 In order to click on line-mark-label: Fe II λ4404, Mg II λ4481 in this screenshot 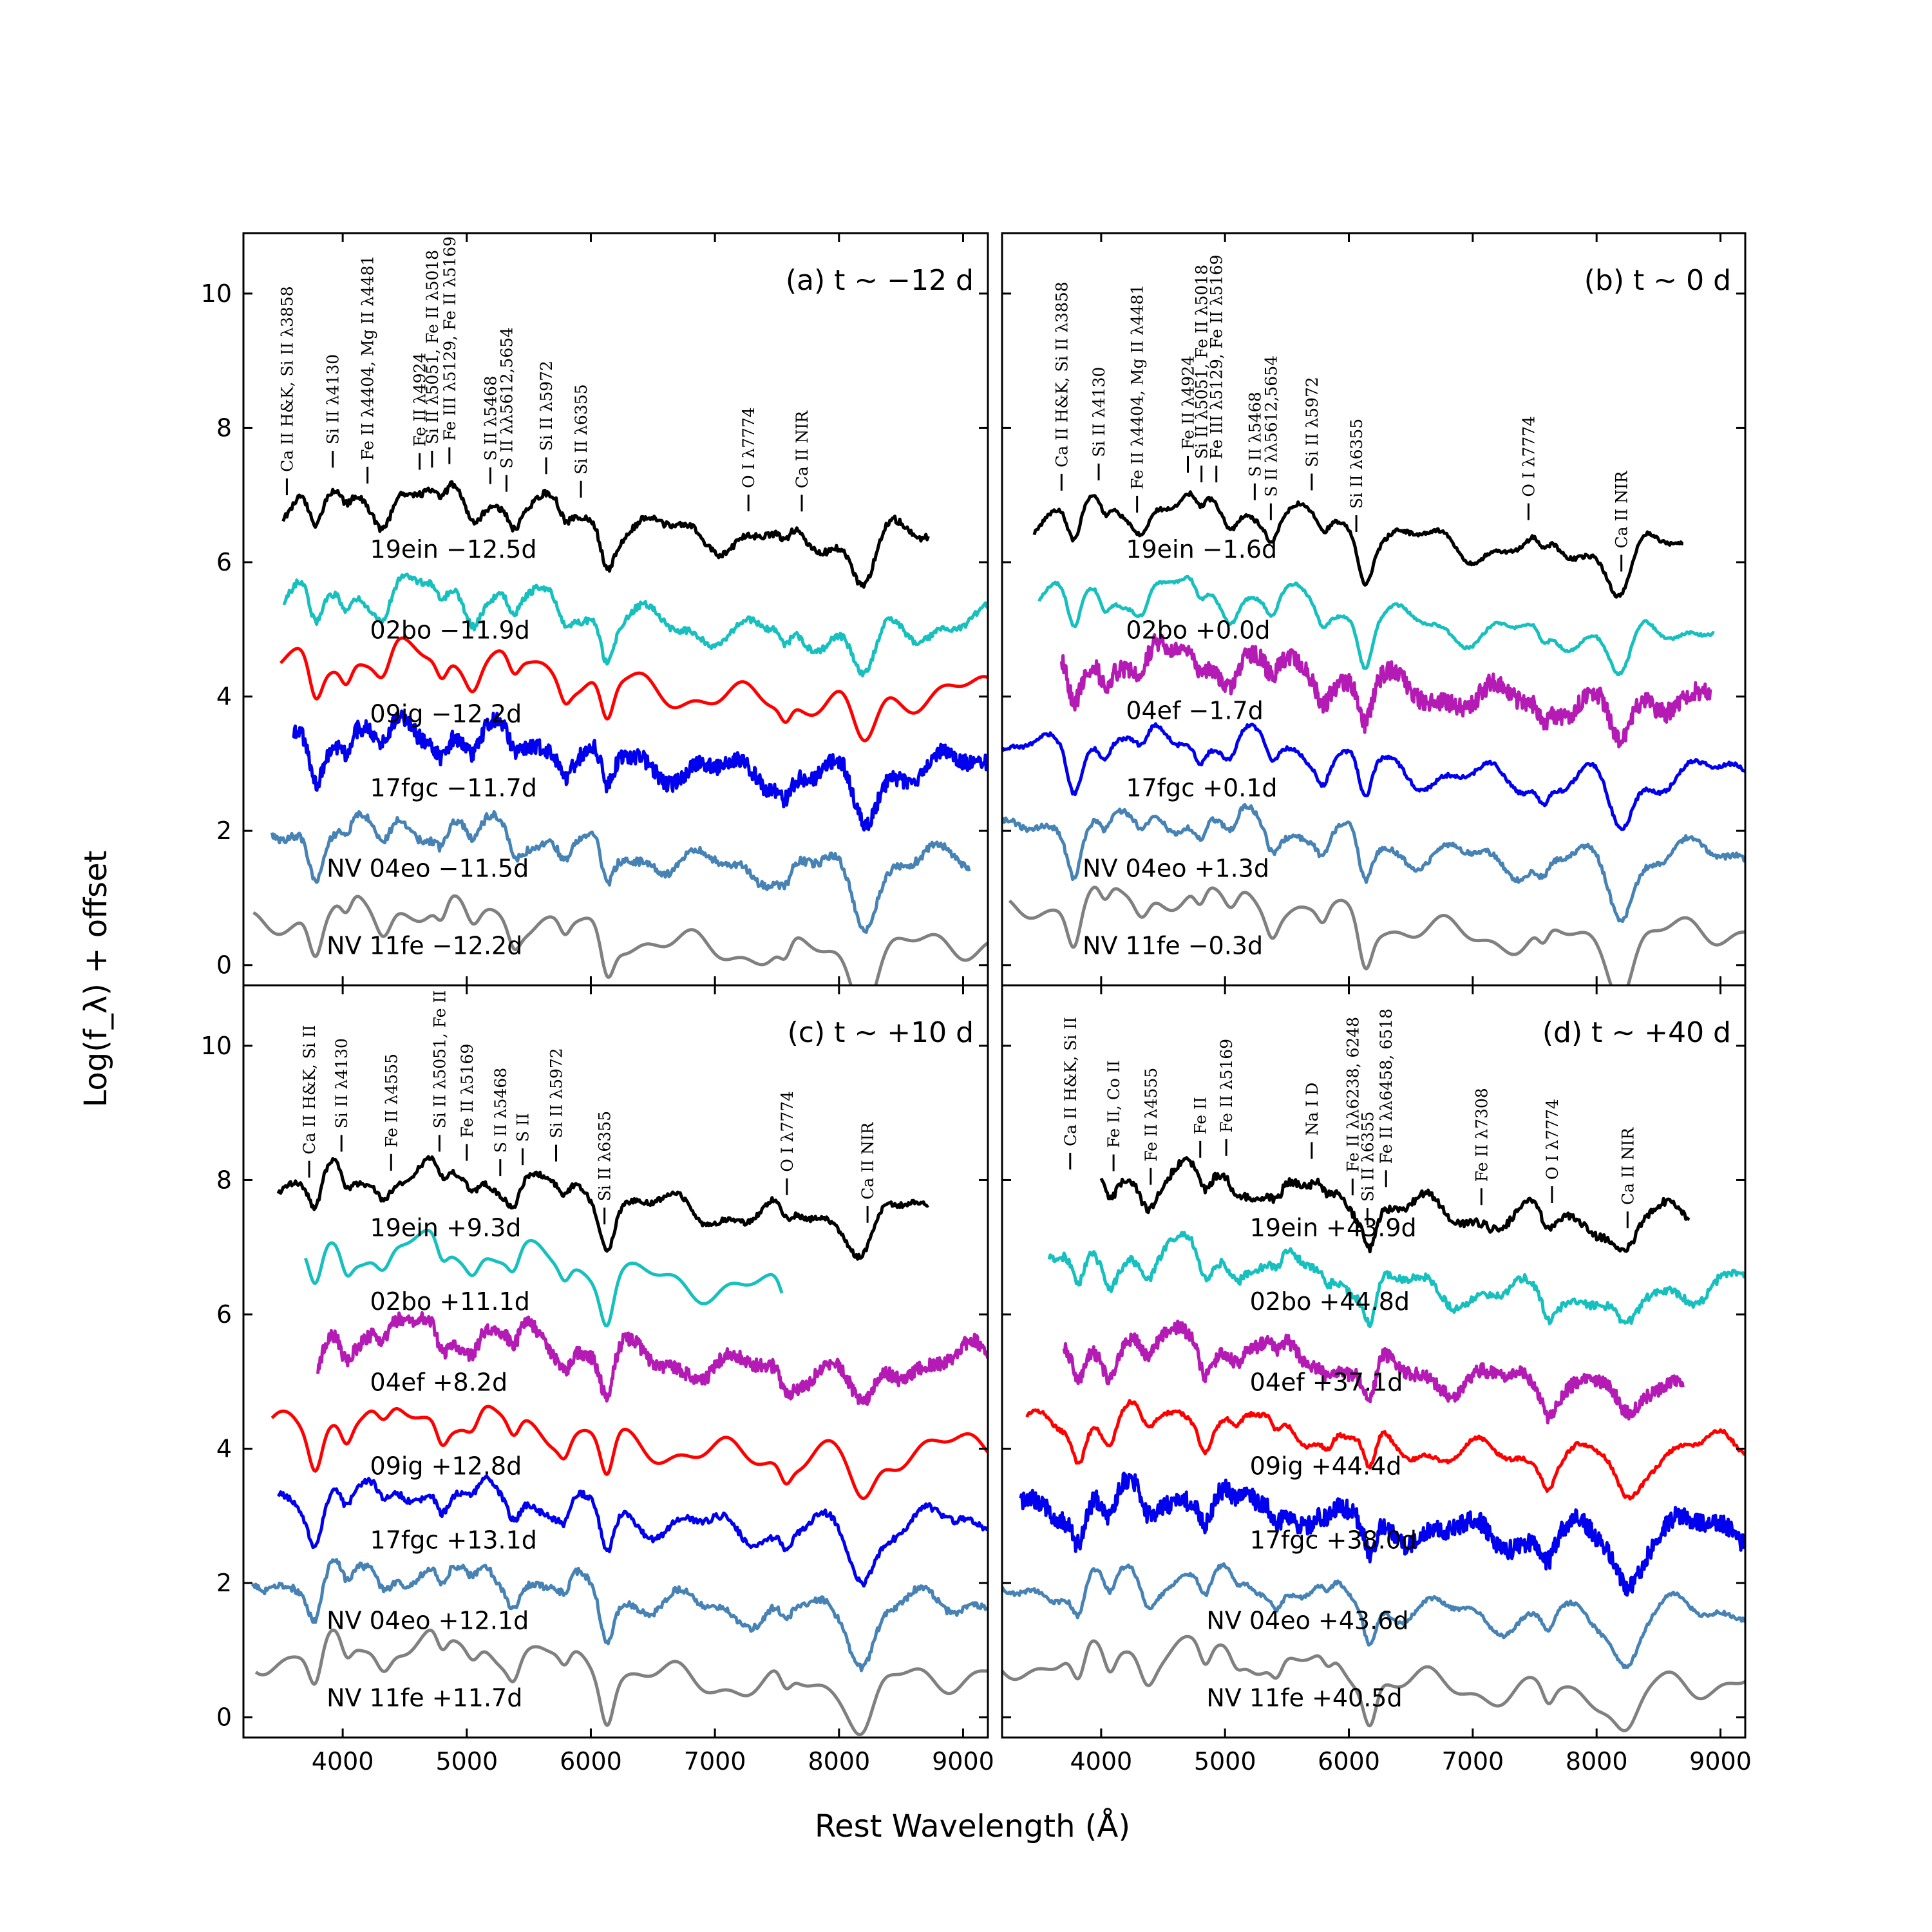, I will do `click(1137, 386)`.